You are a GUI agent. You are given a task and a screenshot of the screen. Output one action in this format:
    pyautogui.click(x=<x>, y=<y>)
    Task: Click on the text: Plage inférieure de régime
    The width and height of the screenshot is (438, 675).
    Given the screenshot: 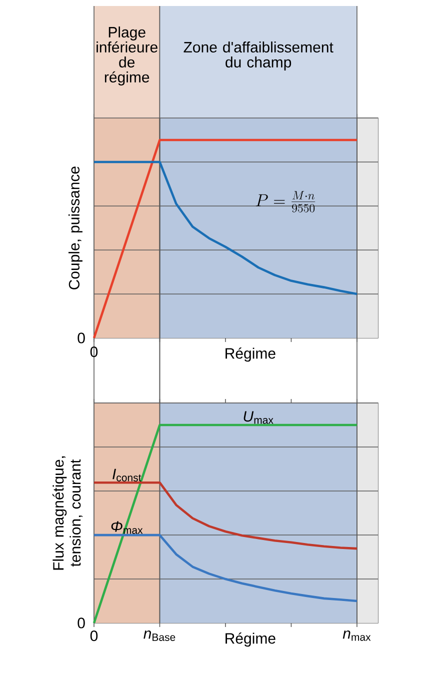 What is the action you would take?
    pyautogui.click(x=127, y=56)
    